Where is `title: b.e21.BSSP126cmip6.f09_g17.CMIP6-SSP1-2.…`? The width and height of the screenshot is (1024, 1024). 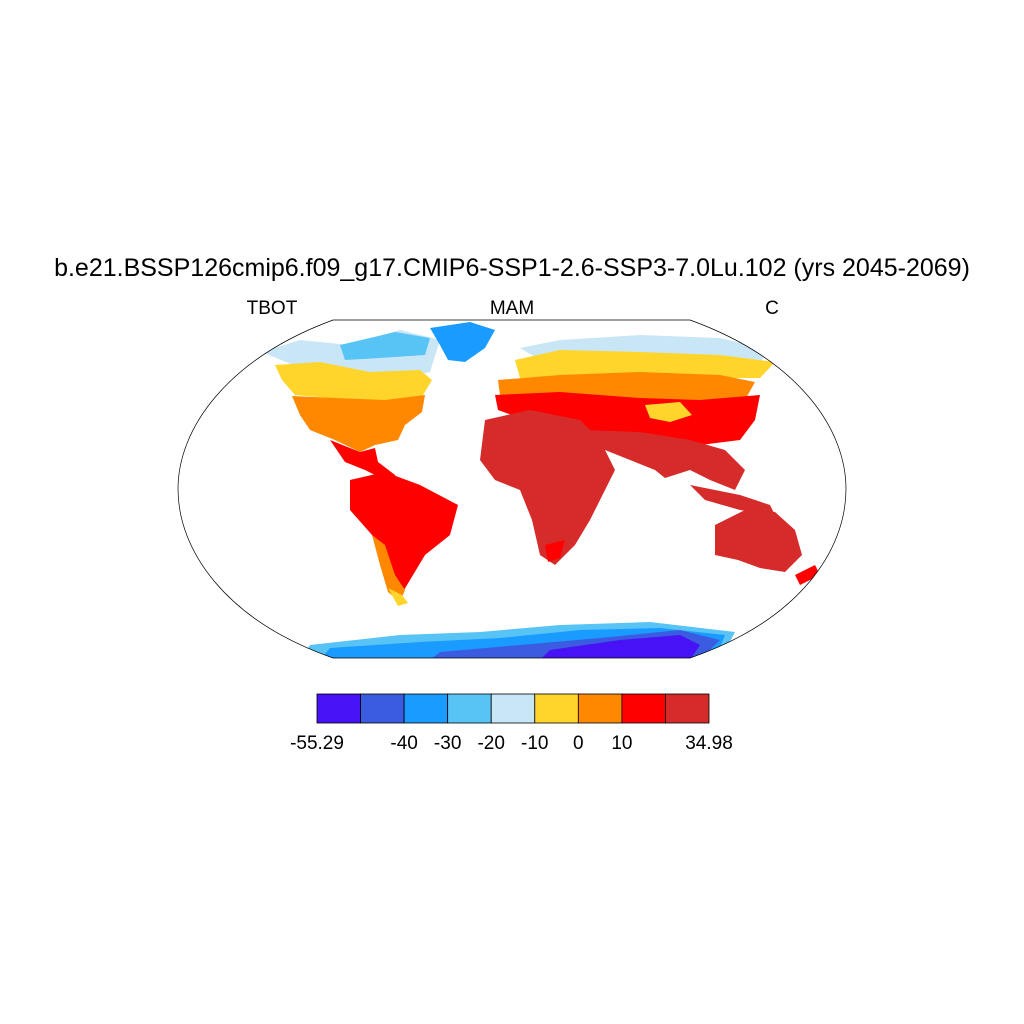
title: b.e21.BSSP126cmip6.f09_g17.CMIP6-SSP1-2.… is located at coordinates (512, 268).